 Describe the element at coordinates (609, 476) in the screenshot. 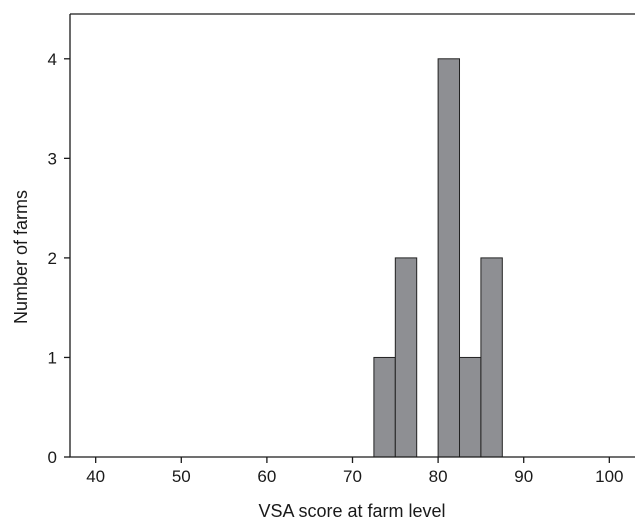

I see `x-tick-label: 100` at that location.